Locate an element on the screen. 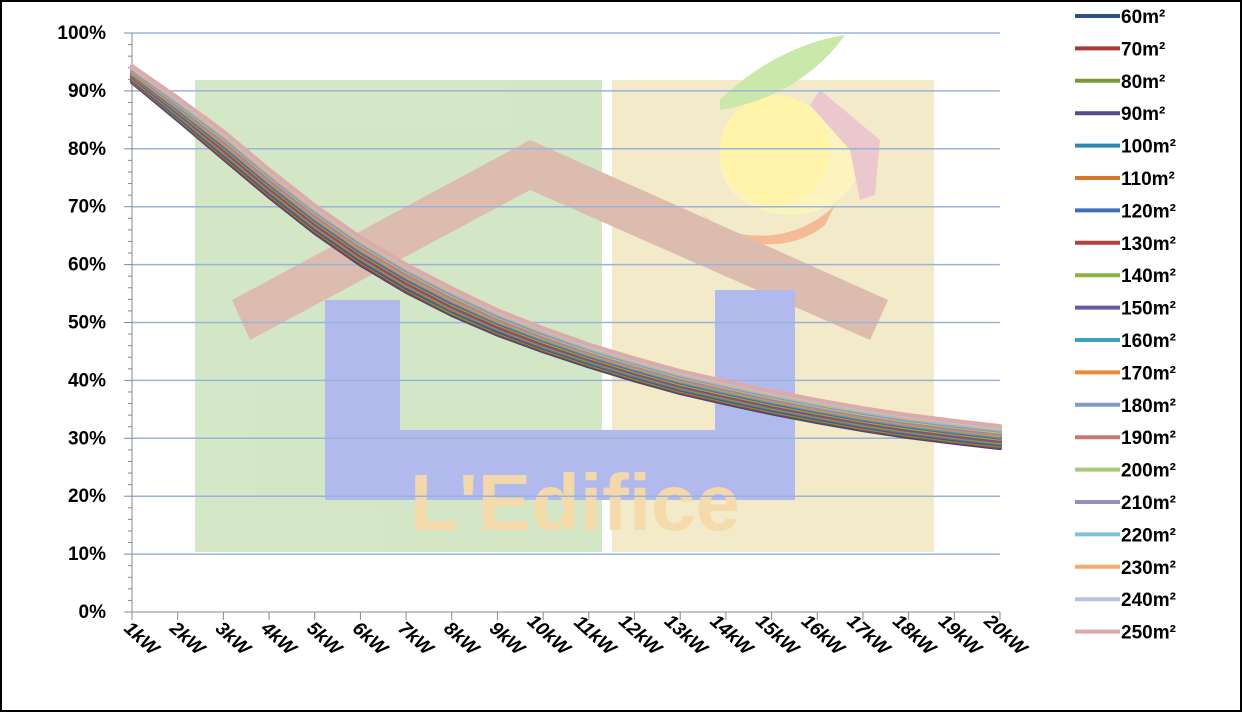 This screenshot has height=718, width=1243. y-tick-label: 30% is located at coordinates (87, 438).